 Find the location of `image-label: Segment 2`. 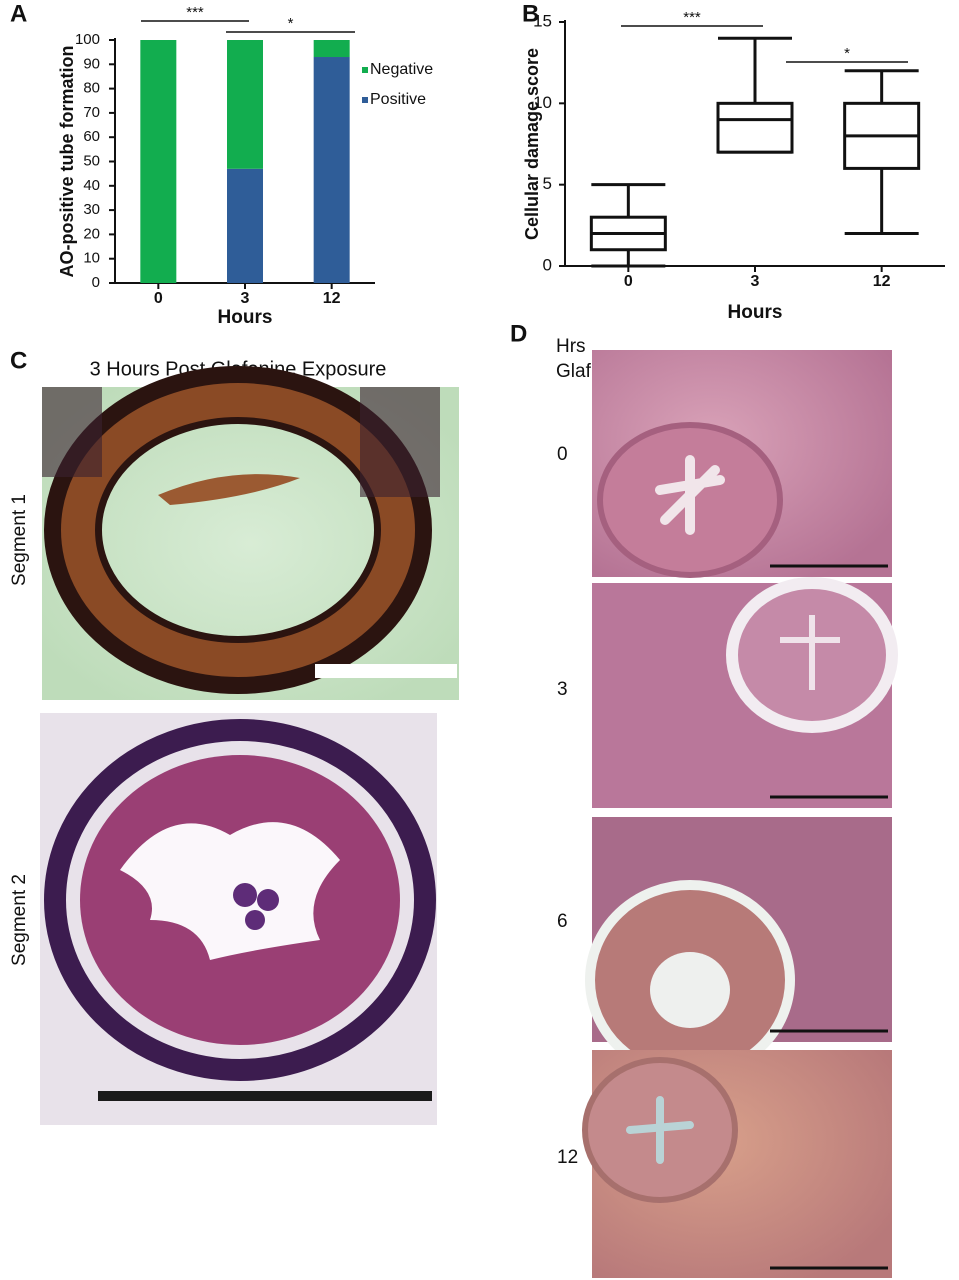

image-label: Segment 2 is located at coordinates (19, 920).